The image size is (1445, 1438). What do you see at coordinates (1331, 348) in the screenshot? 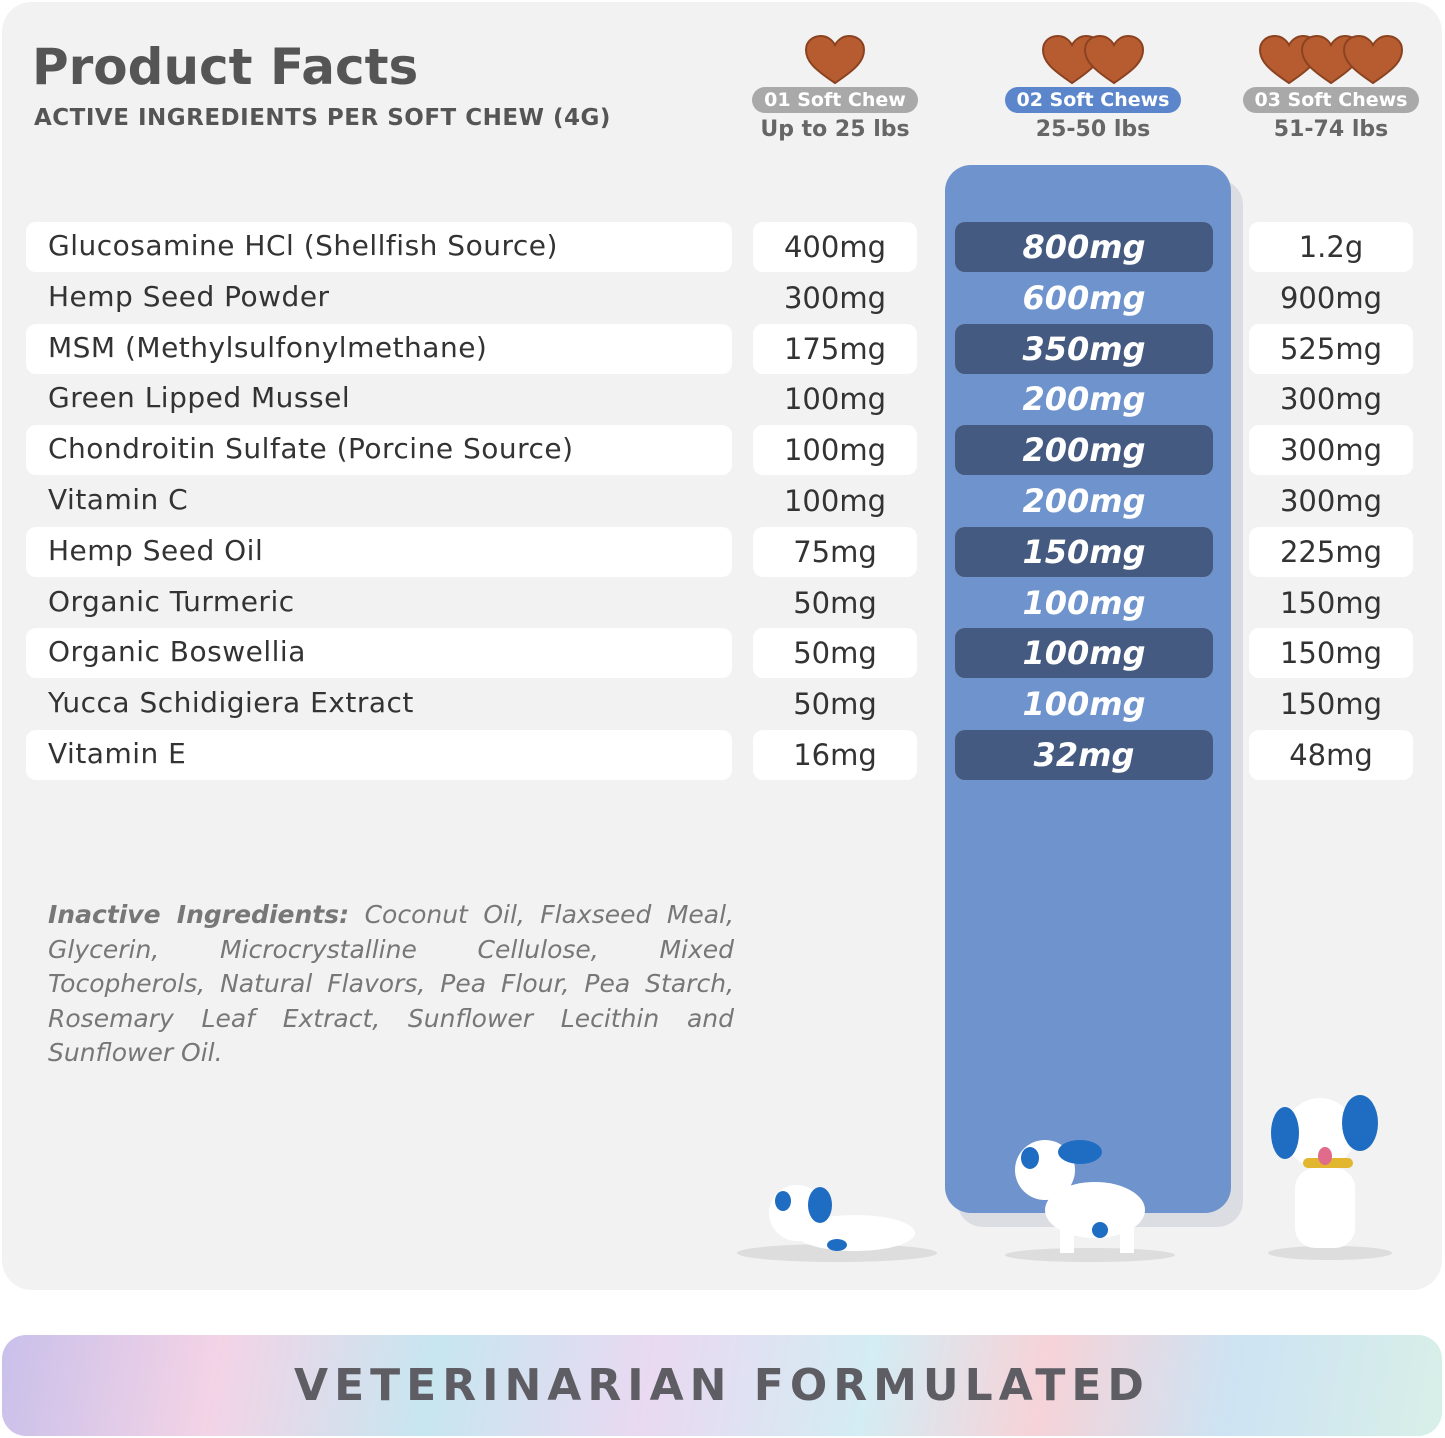
I see `dose-3-chews: 525mg` at bounding box center [1331, 348].